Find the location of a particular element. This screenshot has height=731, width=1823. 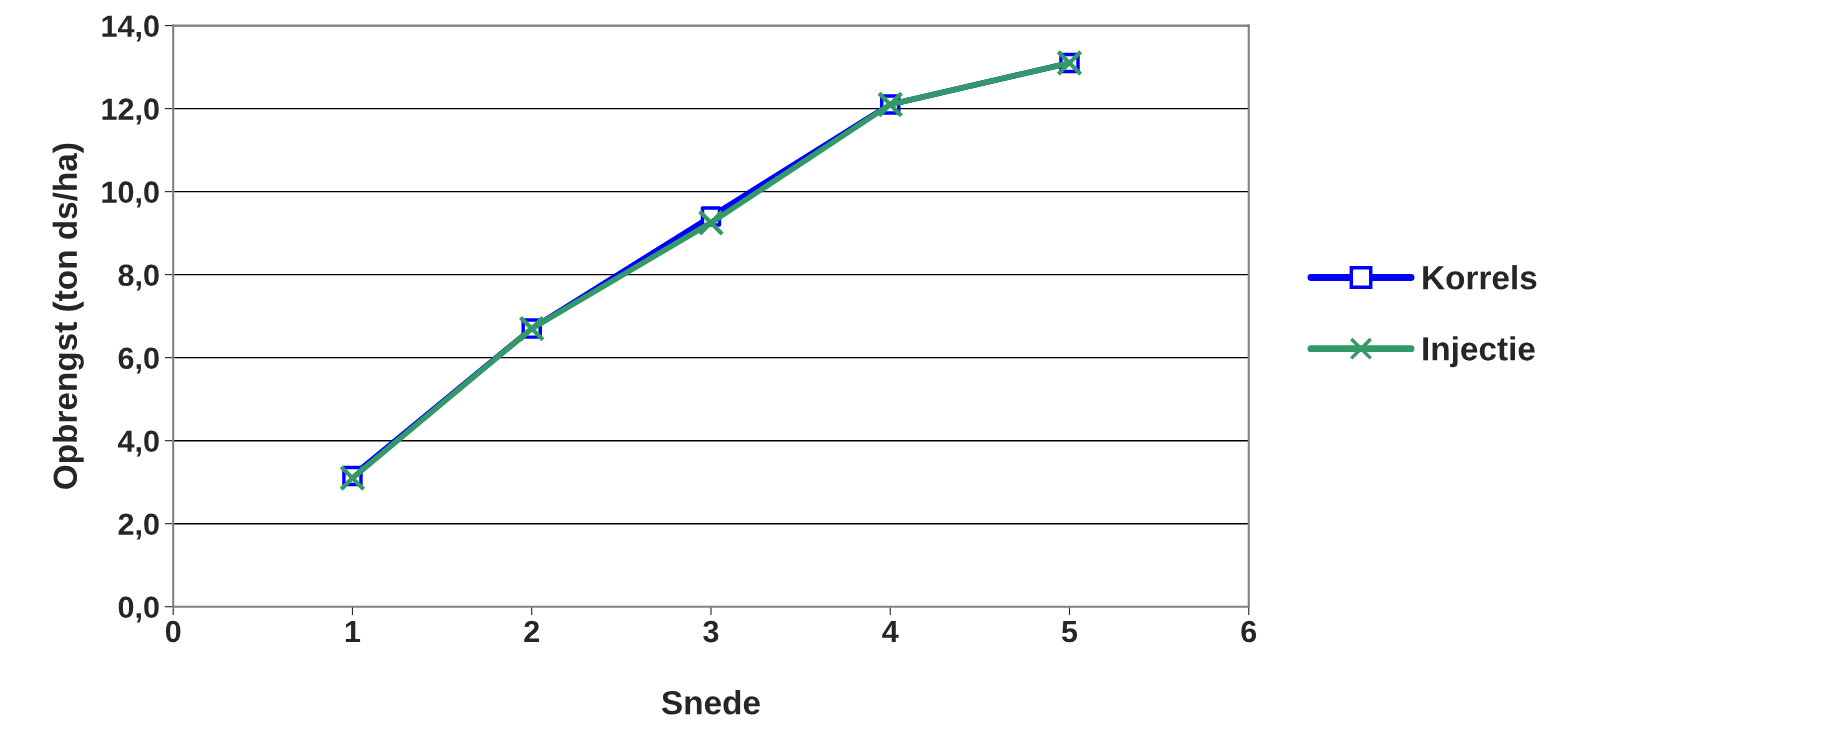

x-tick-label: 4 is located at coordinates (890, 632).